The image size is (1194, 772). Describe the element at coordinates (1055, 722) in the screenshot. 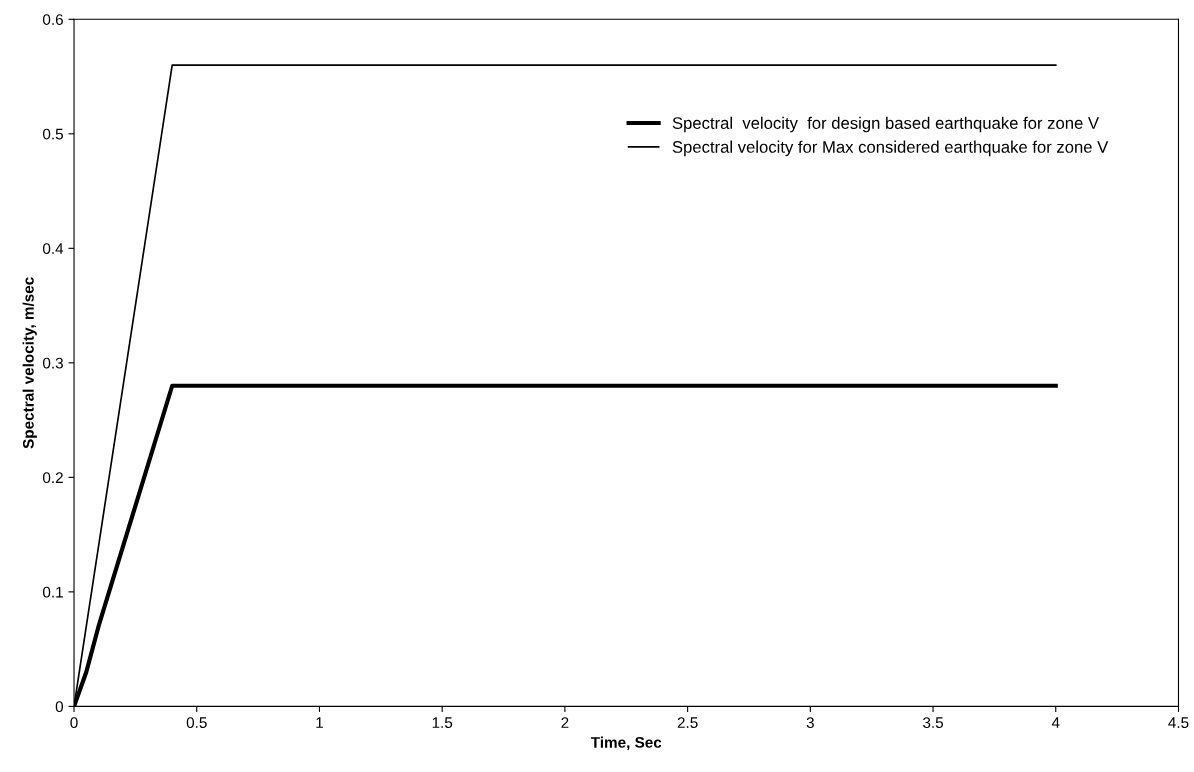

I see `x-tick-label: 4` at that location.